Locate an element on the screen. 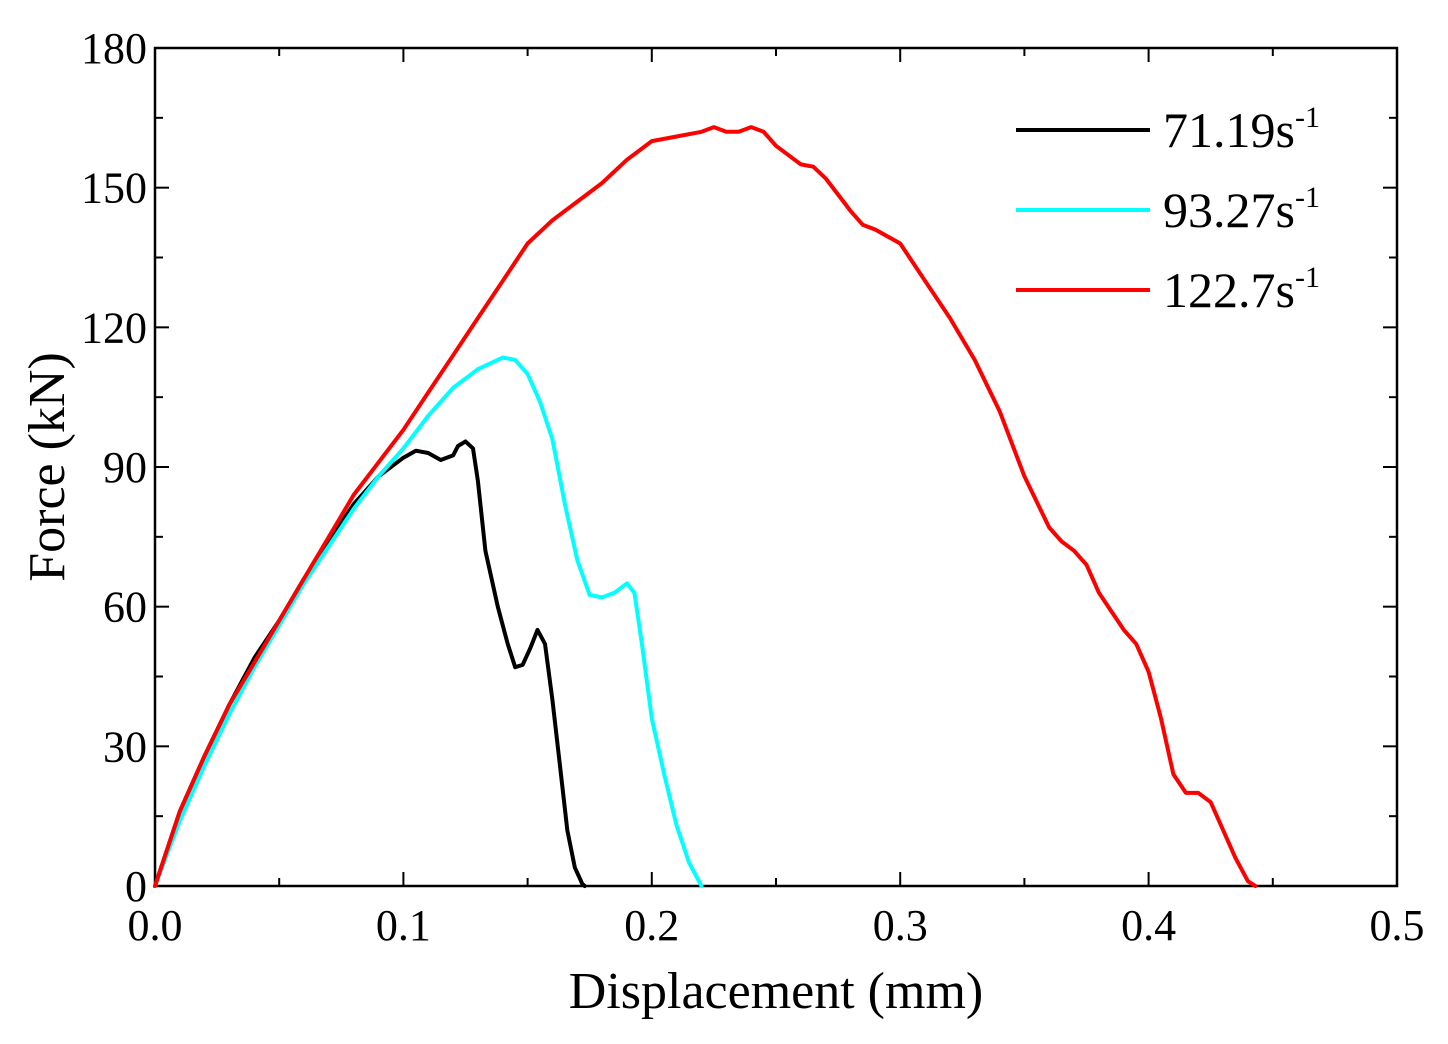  y-tick-label: 90 is located at coordinates (125, 467).